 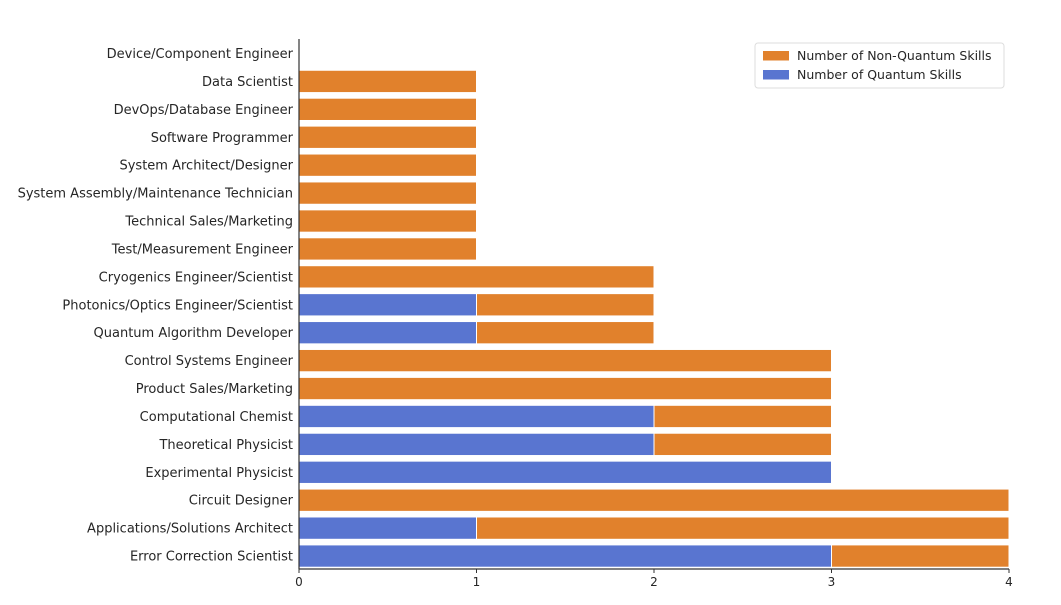 What do you see at coordinates (1009, 582) in the screenshot?
I see `x-tick-label: 4` at bounding box center [1009, 582].